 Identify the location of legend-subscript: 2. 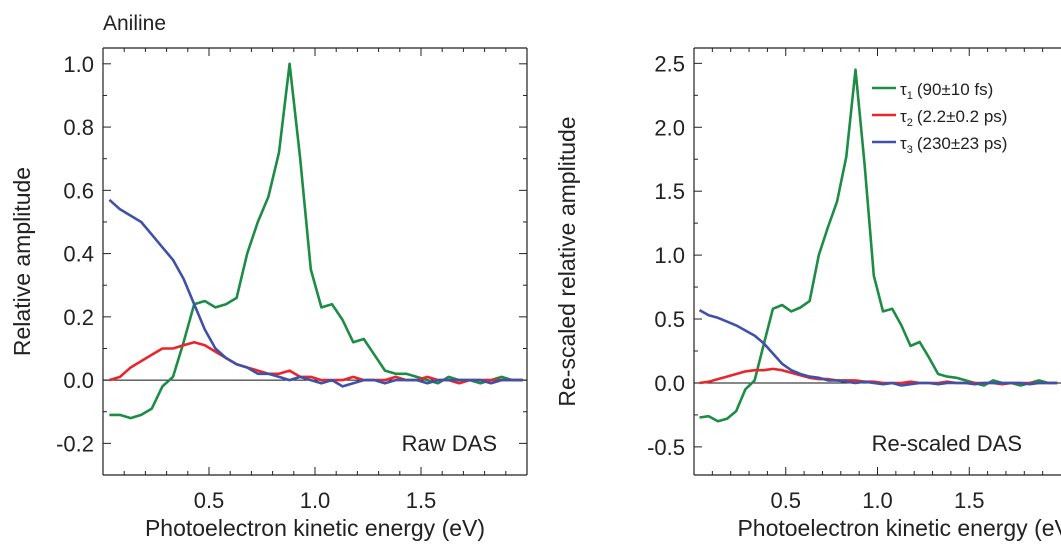
(910, 123).